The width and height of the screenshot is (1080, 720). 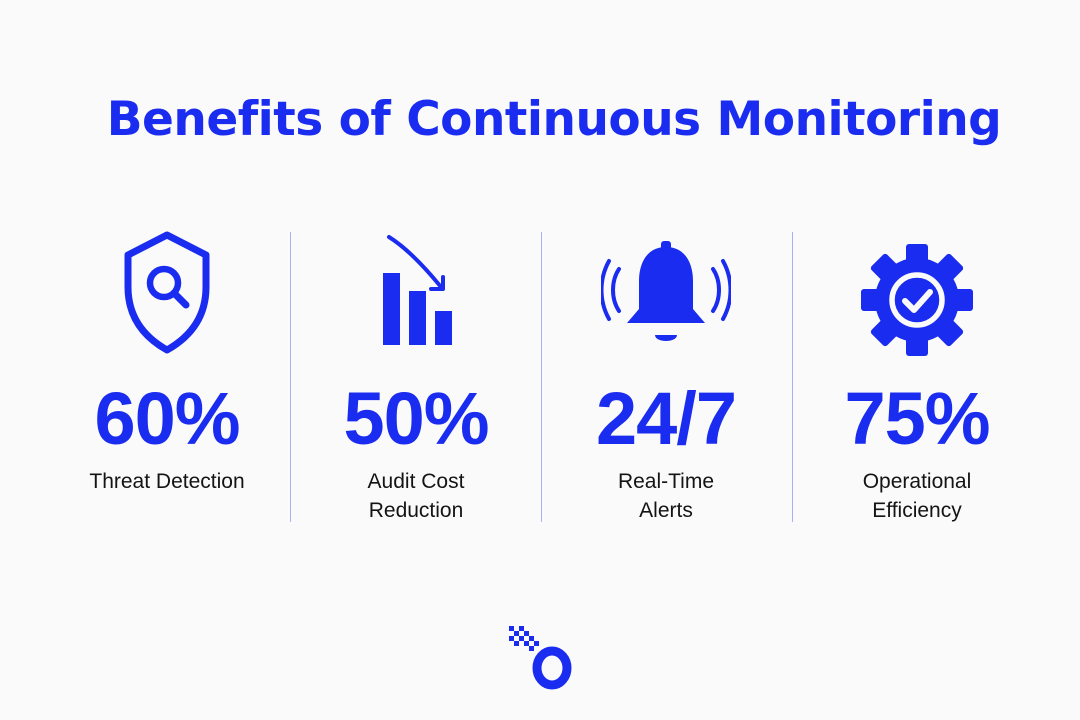 I want to click on stat-label: Threat Detection, so click(x=167, y=481).